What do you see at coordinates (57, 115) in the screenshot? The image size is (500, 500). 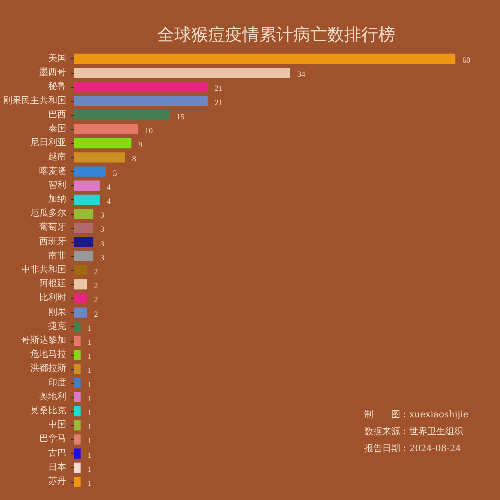 I see `y-tick-label: 巴西` at bounding box center [57, 115].